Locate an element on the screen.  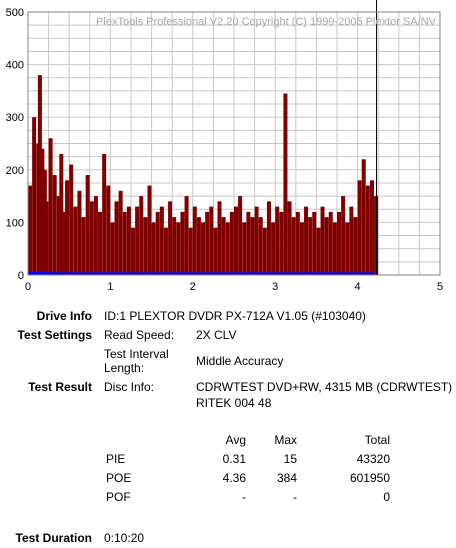
x-tick-label: 5 is located at coordinates (440, 287).